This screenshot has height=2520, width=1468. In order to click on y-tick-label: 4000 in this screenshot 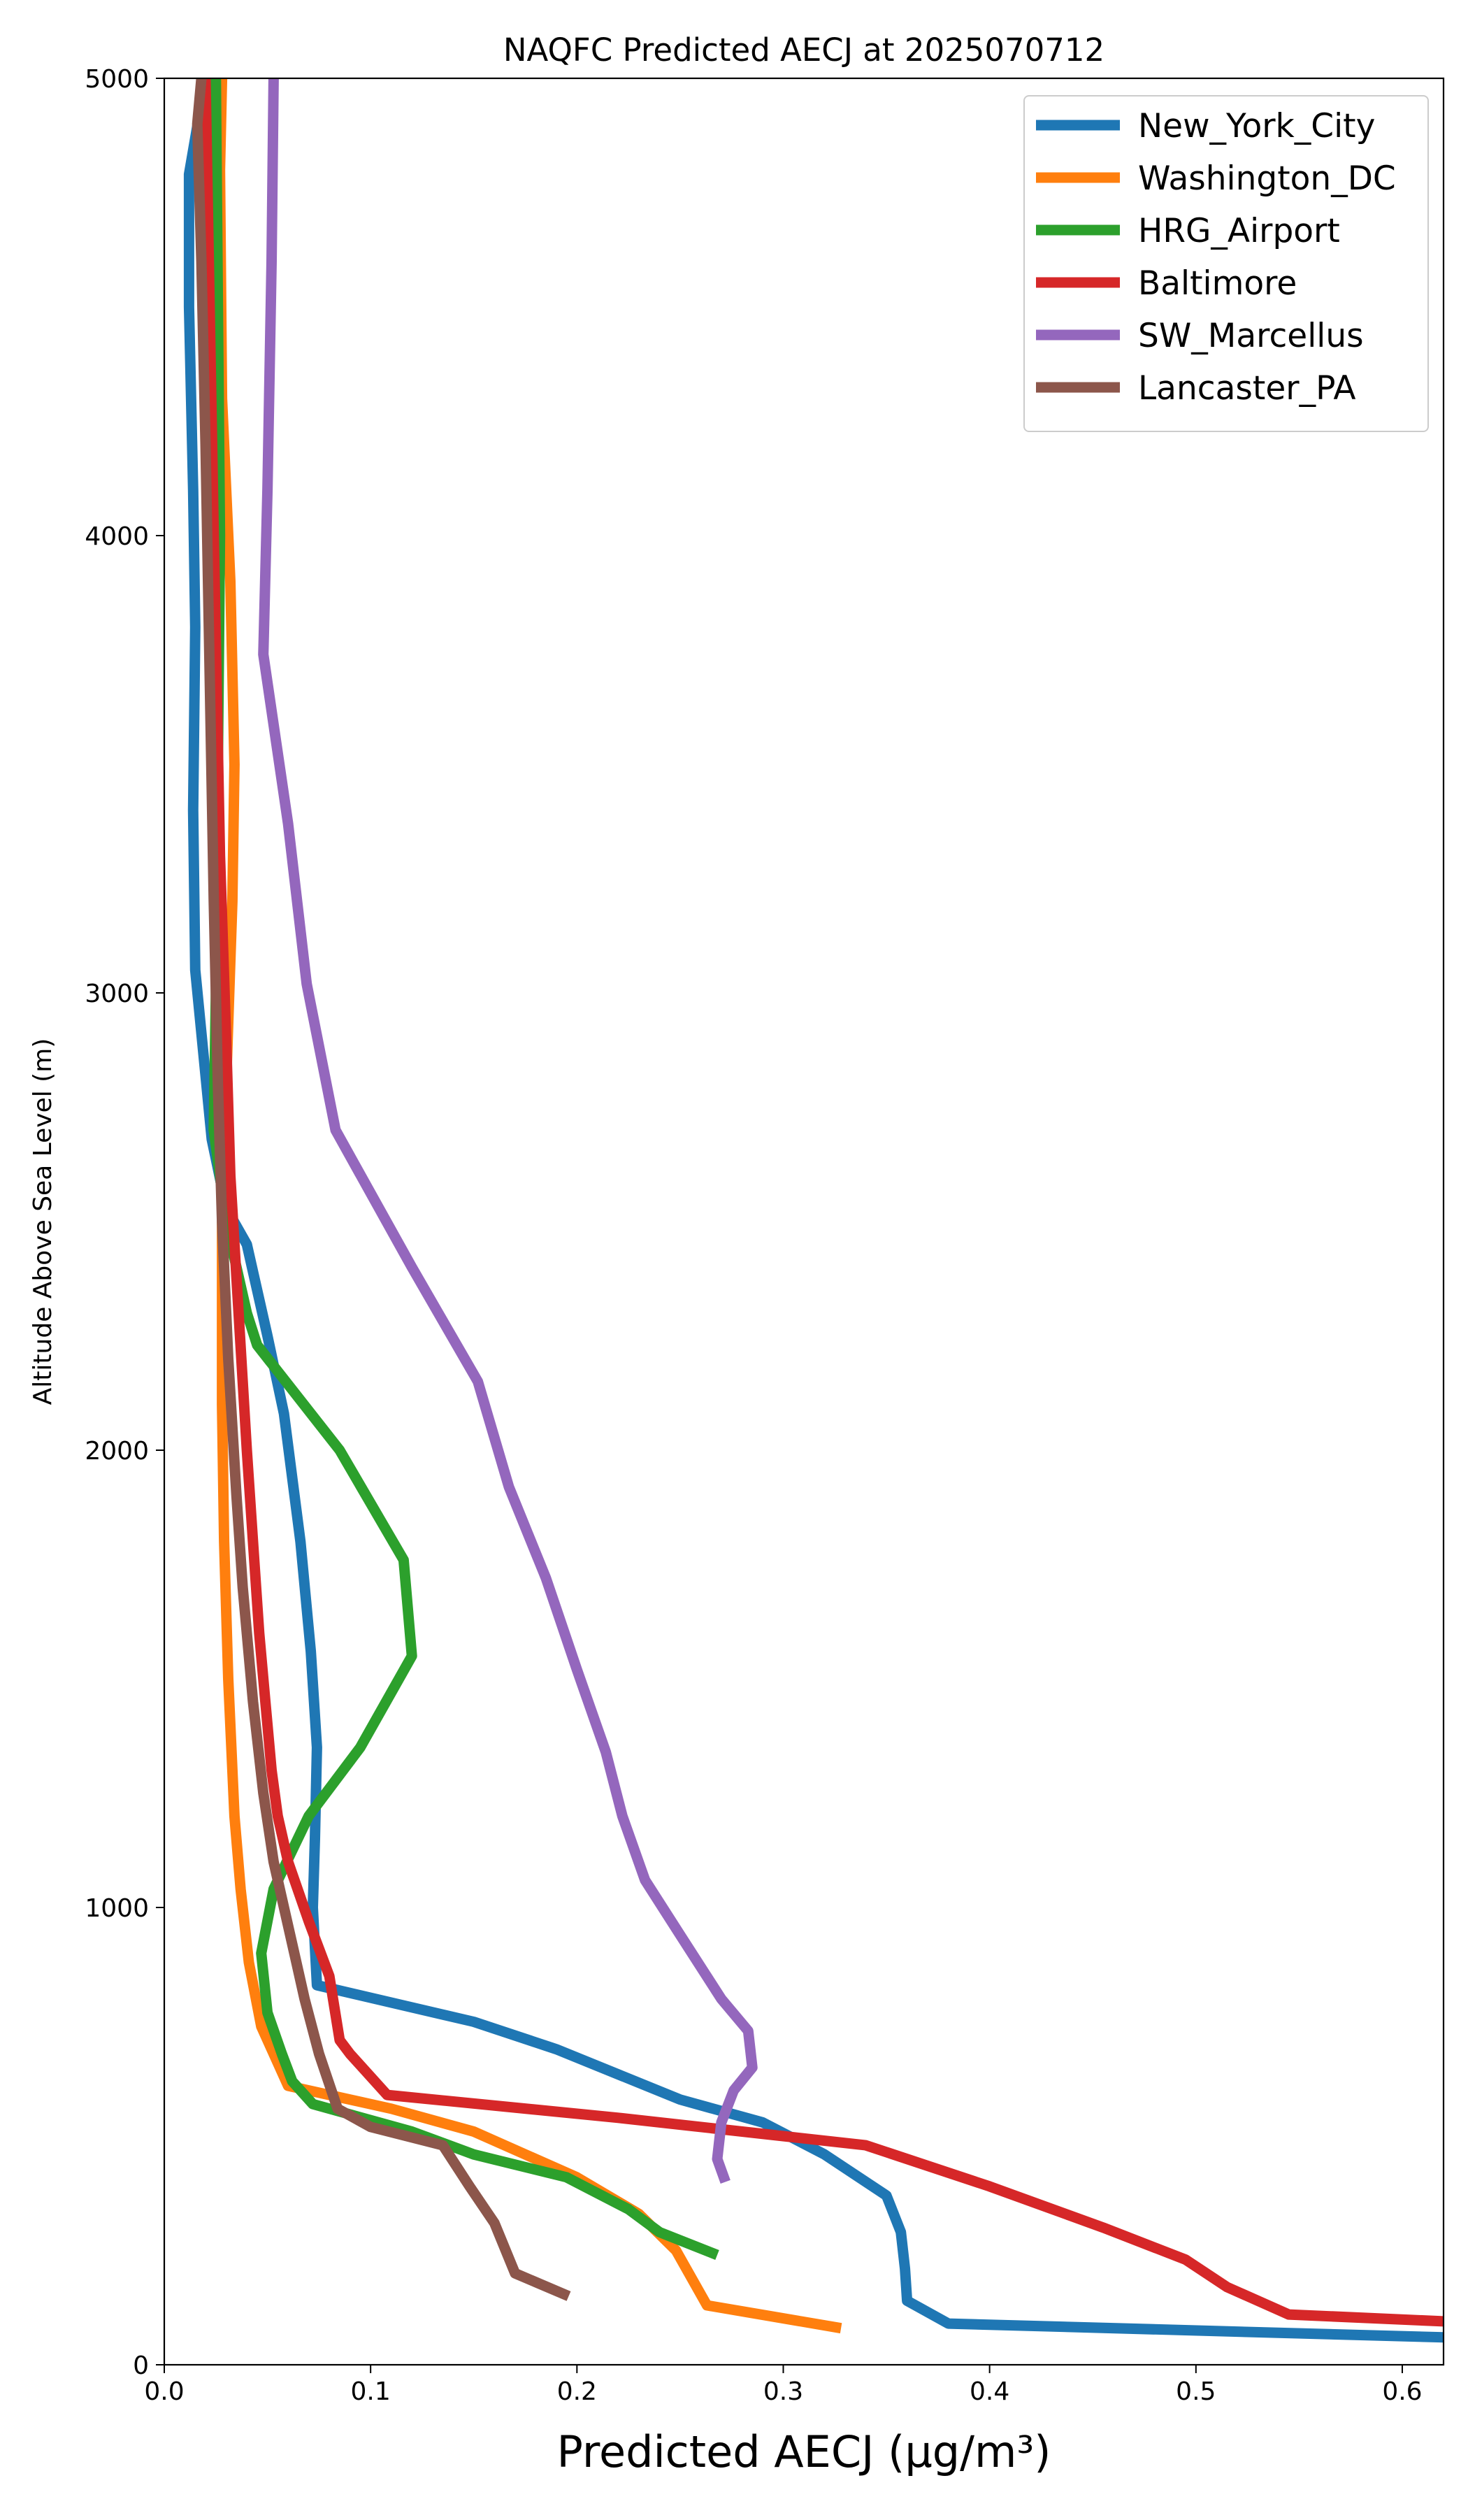, I will do `click(117, 536)`.